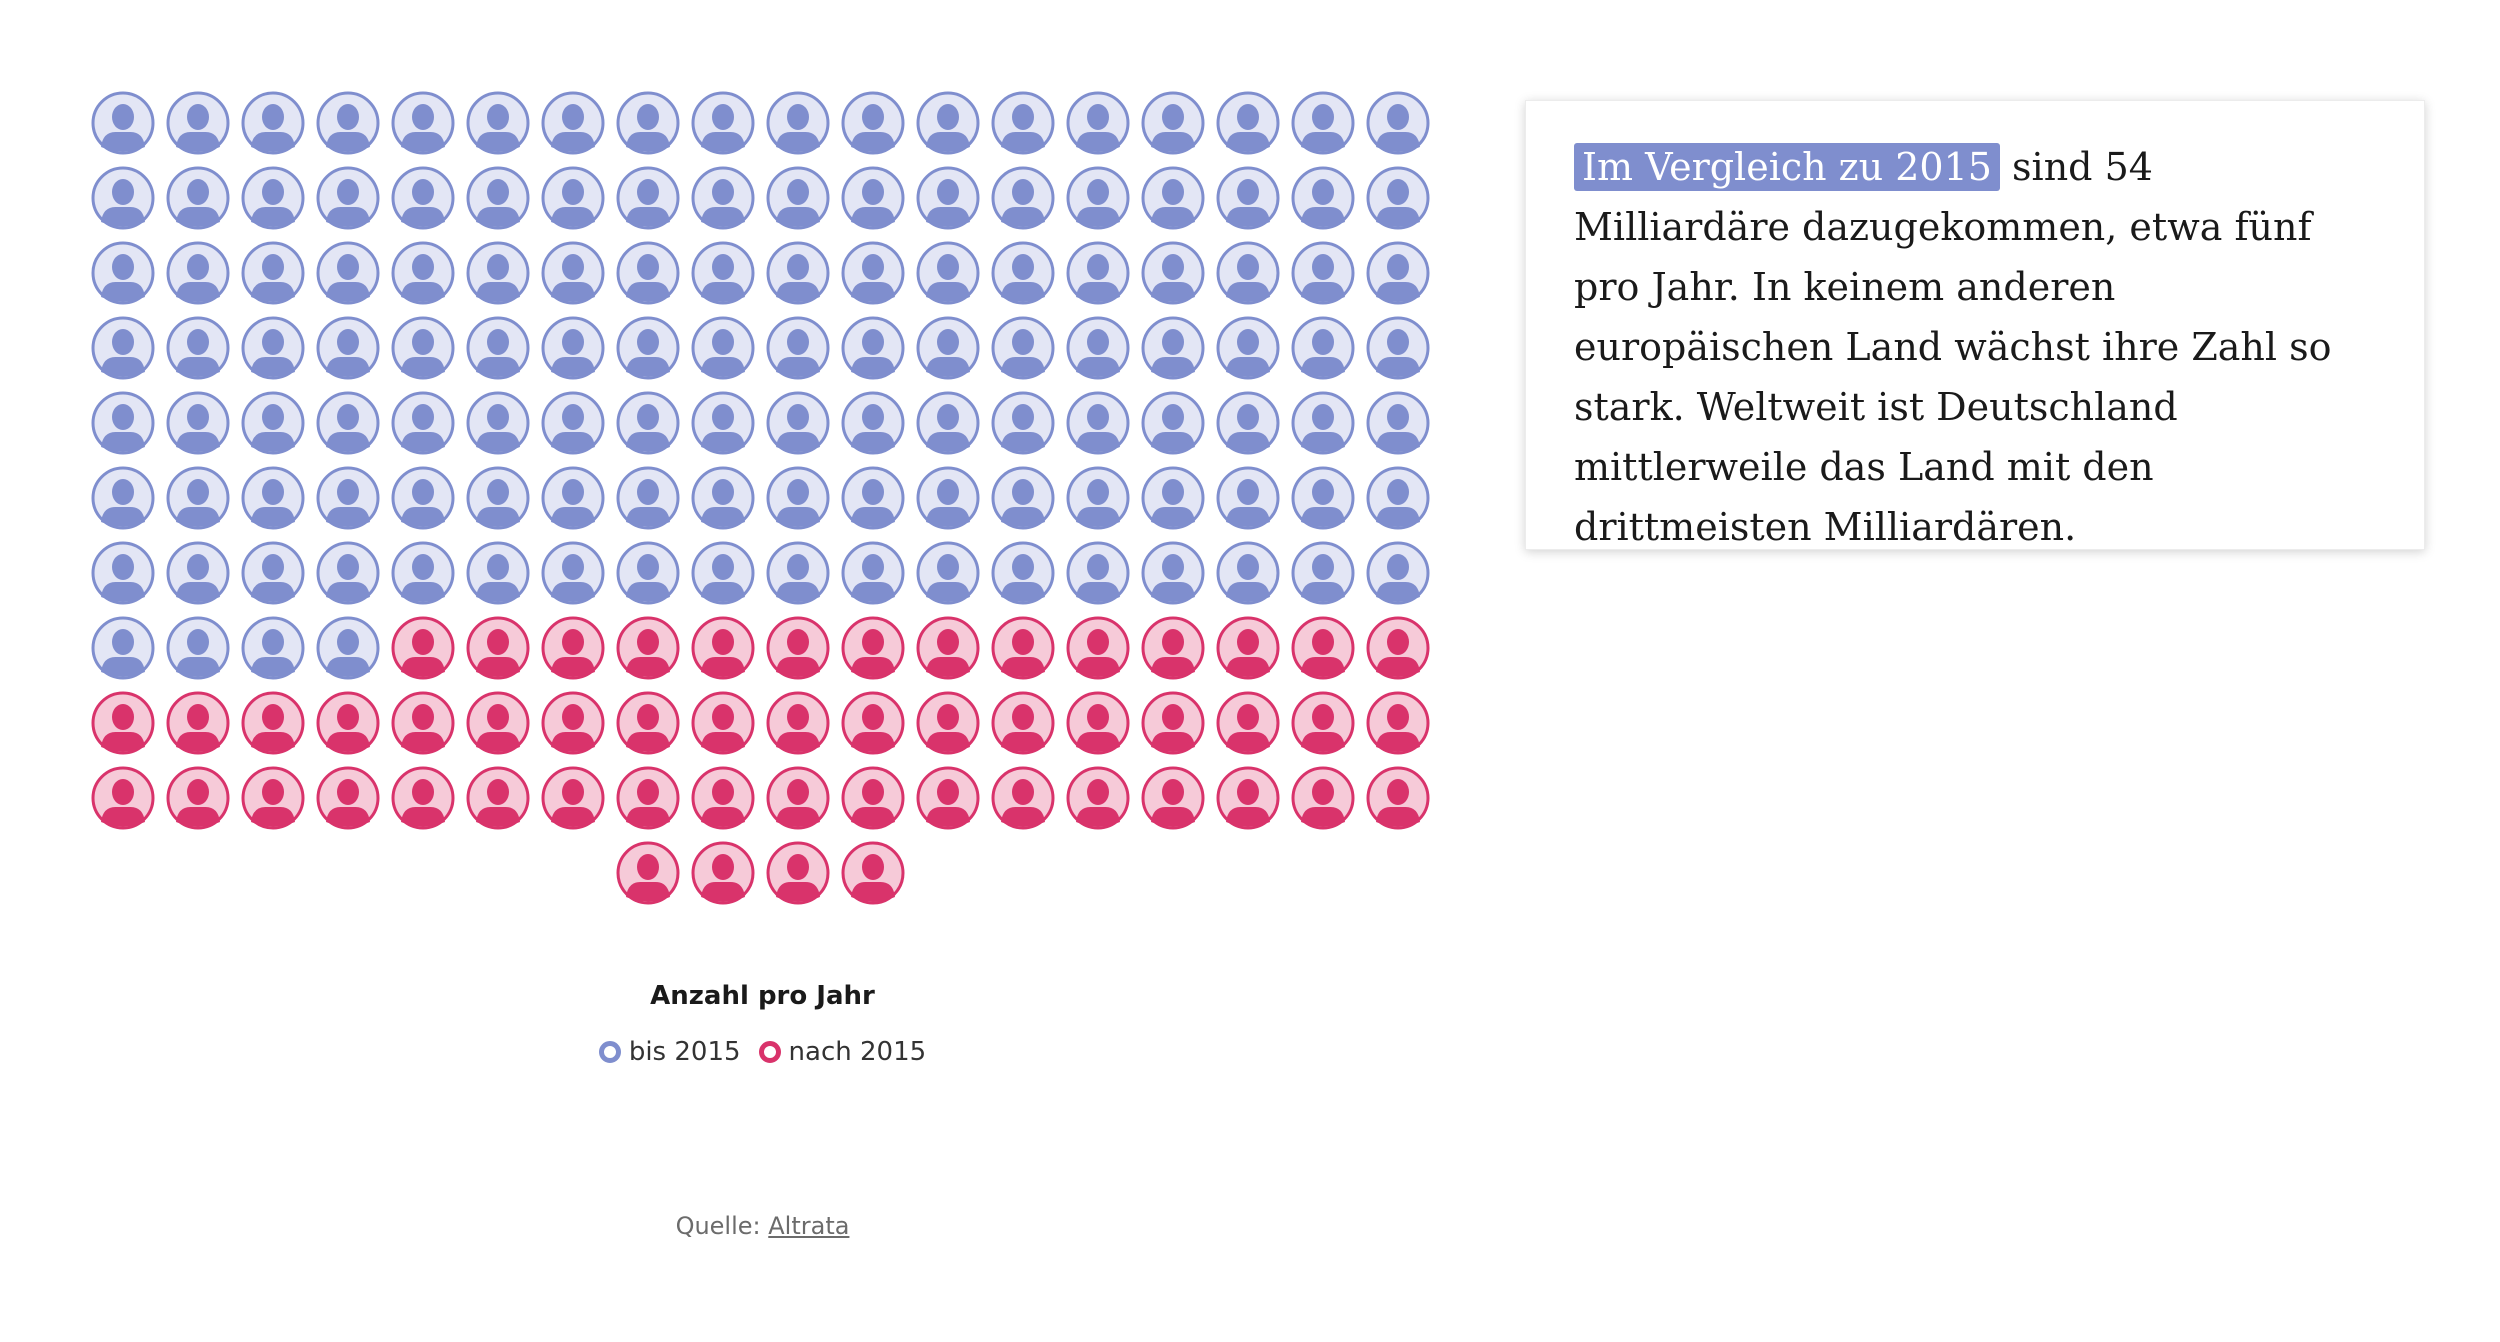  I want to click on source-line: Quelle: Altrata, so click(762, 1226).